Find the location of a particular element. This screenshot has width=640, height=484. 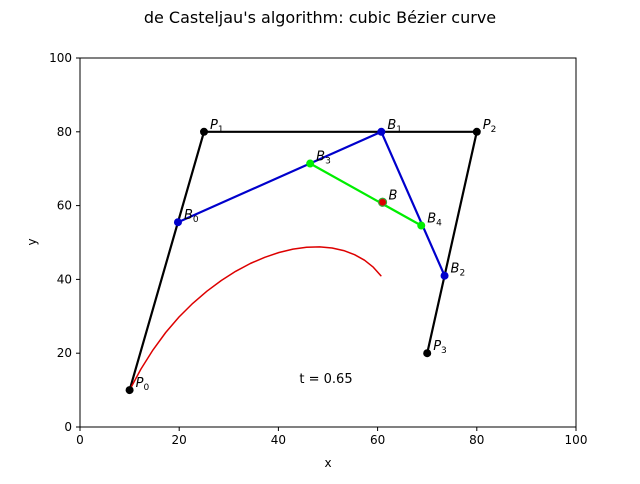

point-marker-p2 is located at coordinates (476, 131).